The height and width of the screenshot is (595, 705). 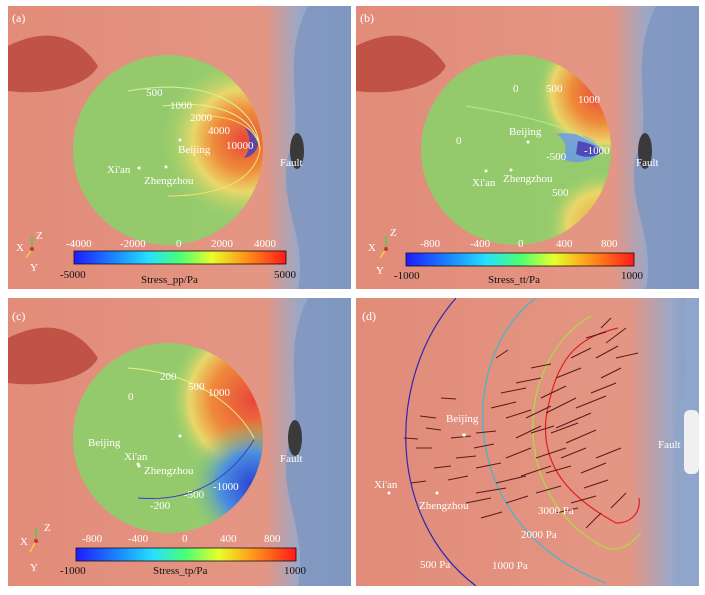 I want to click on colorbar-tick: 800, so click(x=609, y=244).